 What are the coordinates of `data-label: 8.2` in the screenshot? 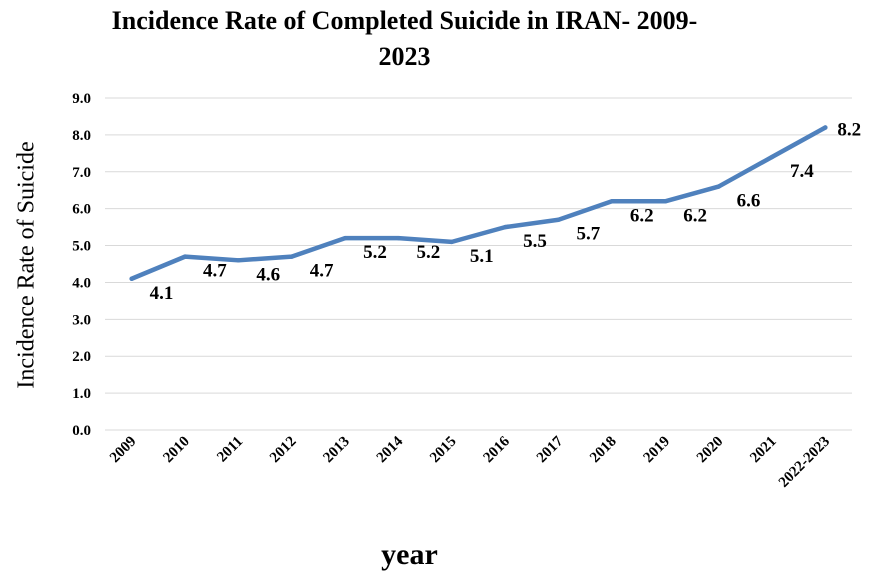 It's located at (849, 130).